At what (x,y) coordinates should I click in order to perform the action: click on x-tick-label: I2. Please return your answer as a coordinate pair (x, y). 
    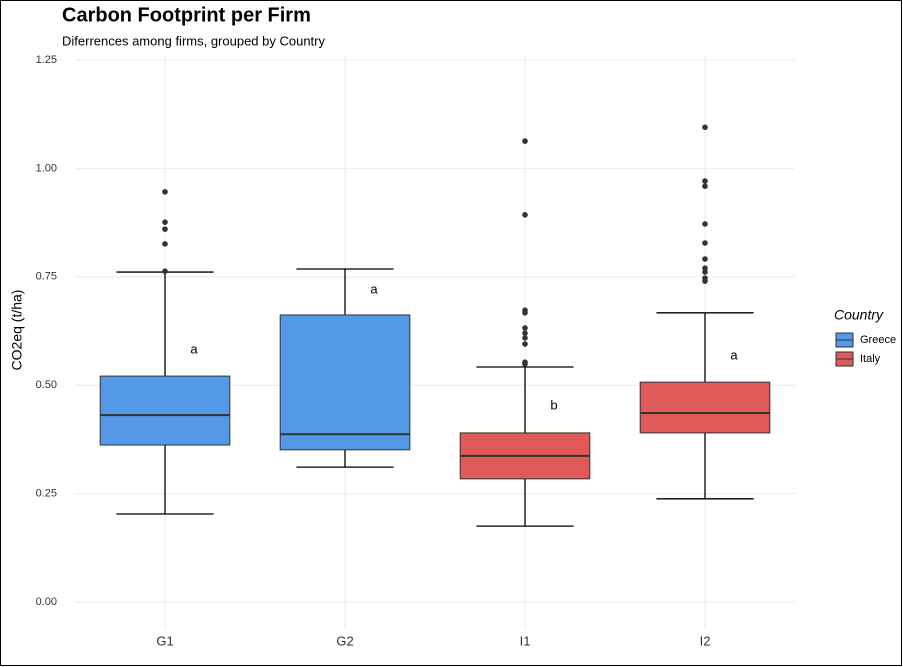
    Looking at the image, I should click on (705, 640).